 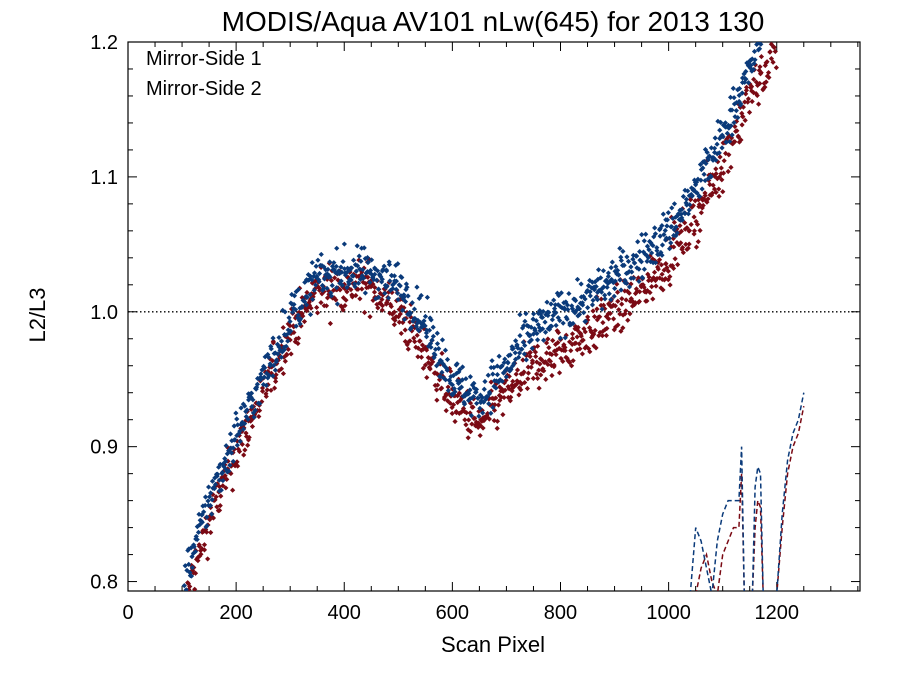 I want to click on y-tick-label: 0.9, so click(x=104, y=448).